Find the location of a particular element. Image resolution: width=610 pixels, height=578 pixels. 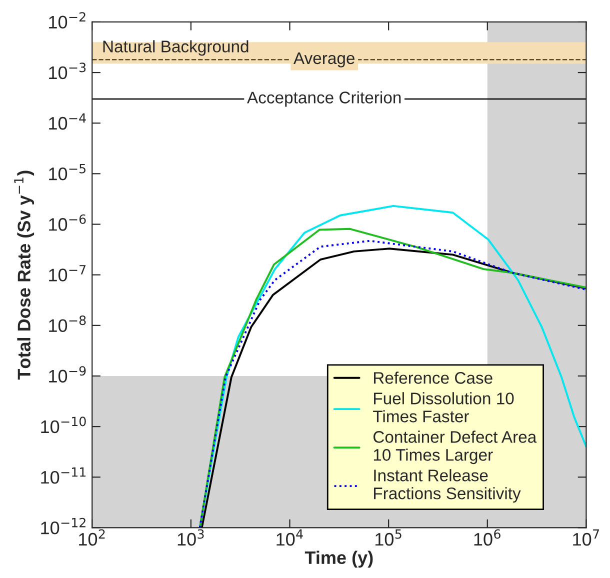

legend-label: Instant Release Fractions Sensitivity is located at coordinates (447, 486).